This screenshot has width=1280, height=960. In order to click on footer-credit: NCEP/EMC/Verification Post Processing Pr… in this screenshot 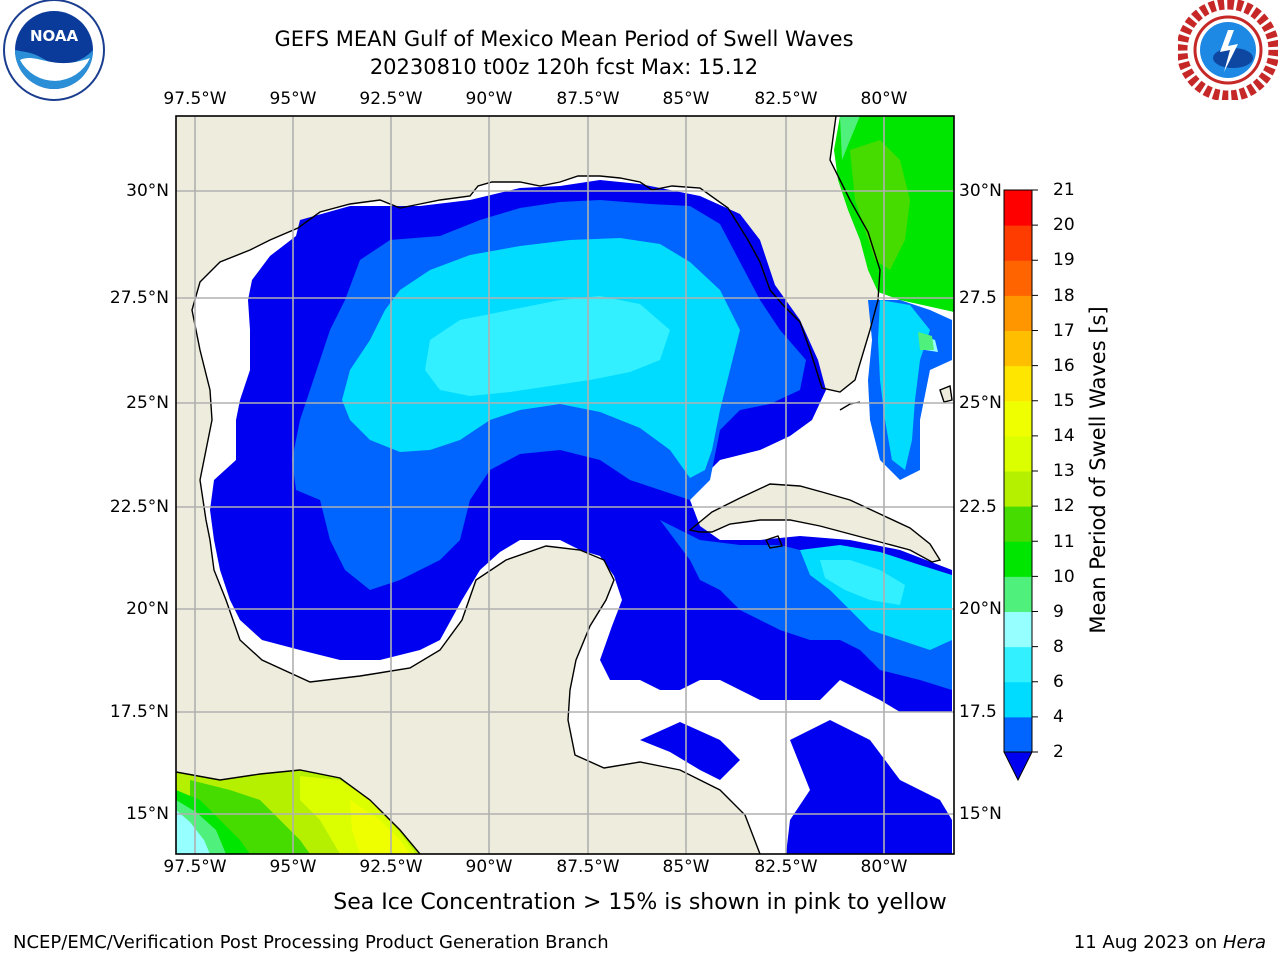, I will do `click(311, 942)`.